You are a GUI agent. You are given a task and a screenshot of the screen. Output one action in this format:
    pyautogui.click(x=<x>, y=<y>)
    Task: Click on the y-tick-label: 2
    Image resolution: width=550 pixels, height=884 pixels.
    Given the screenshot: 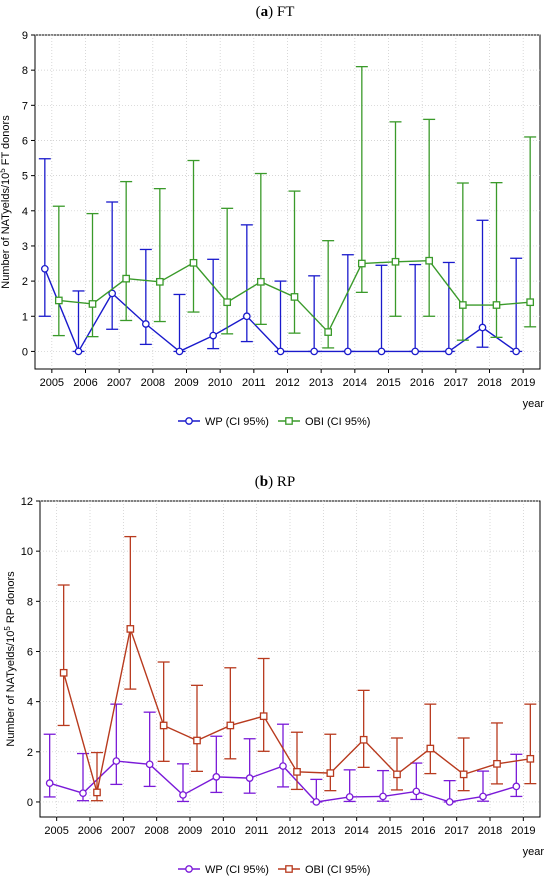 What is the action you would take?
    pyautogui.click(x=25, y=282)
    